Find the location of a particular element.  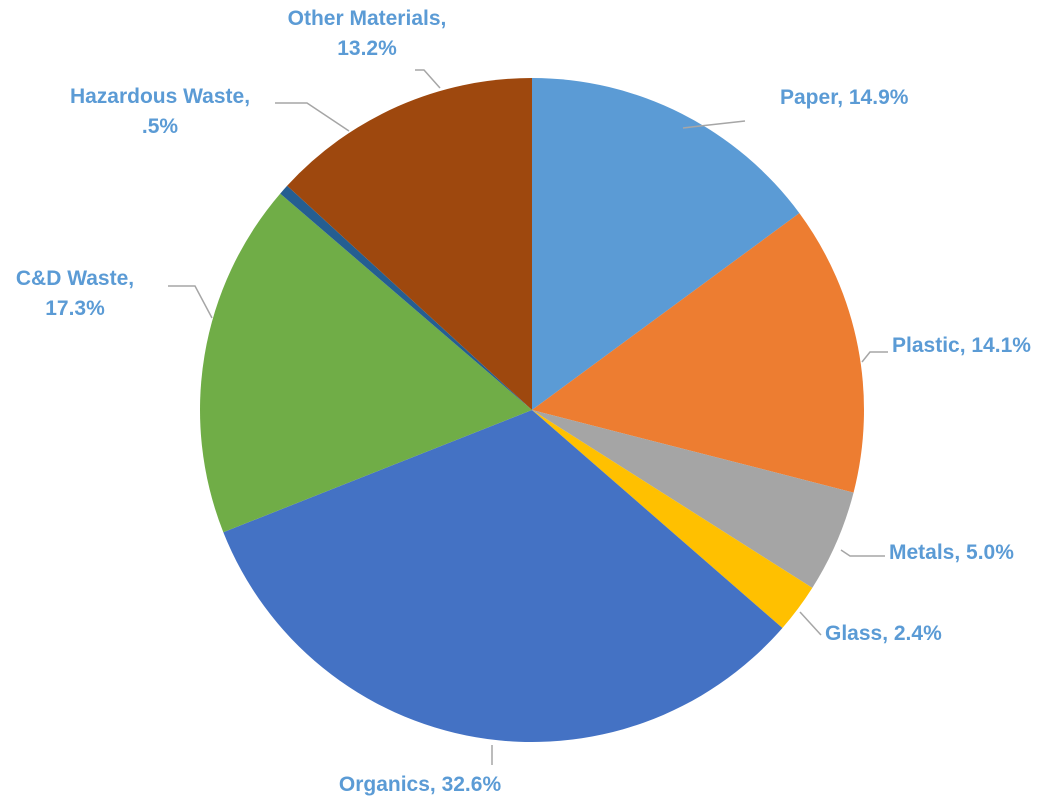

data-label-candd-waste: C&D Waste, 17.3% is located at coordinates (75, 293).